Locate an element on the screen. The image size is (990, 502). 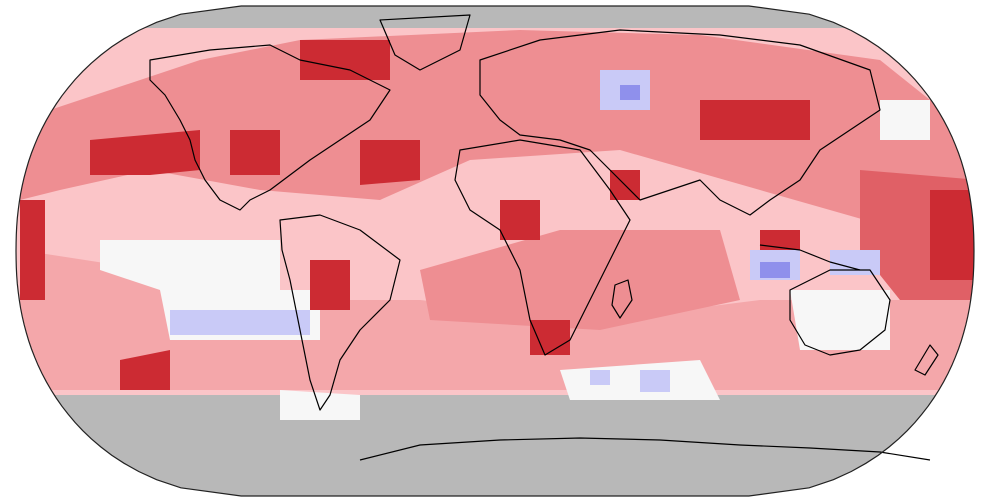
indonesia-outline is located at coordinates (810, 257).